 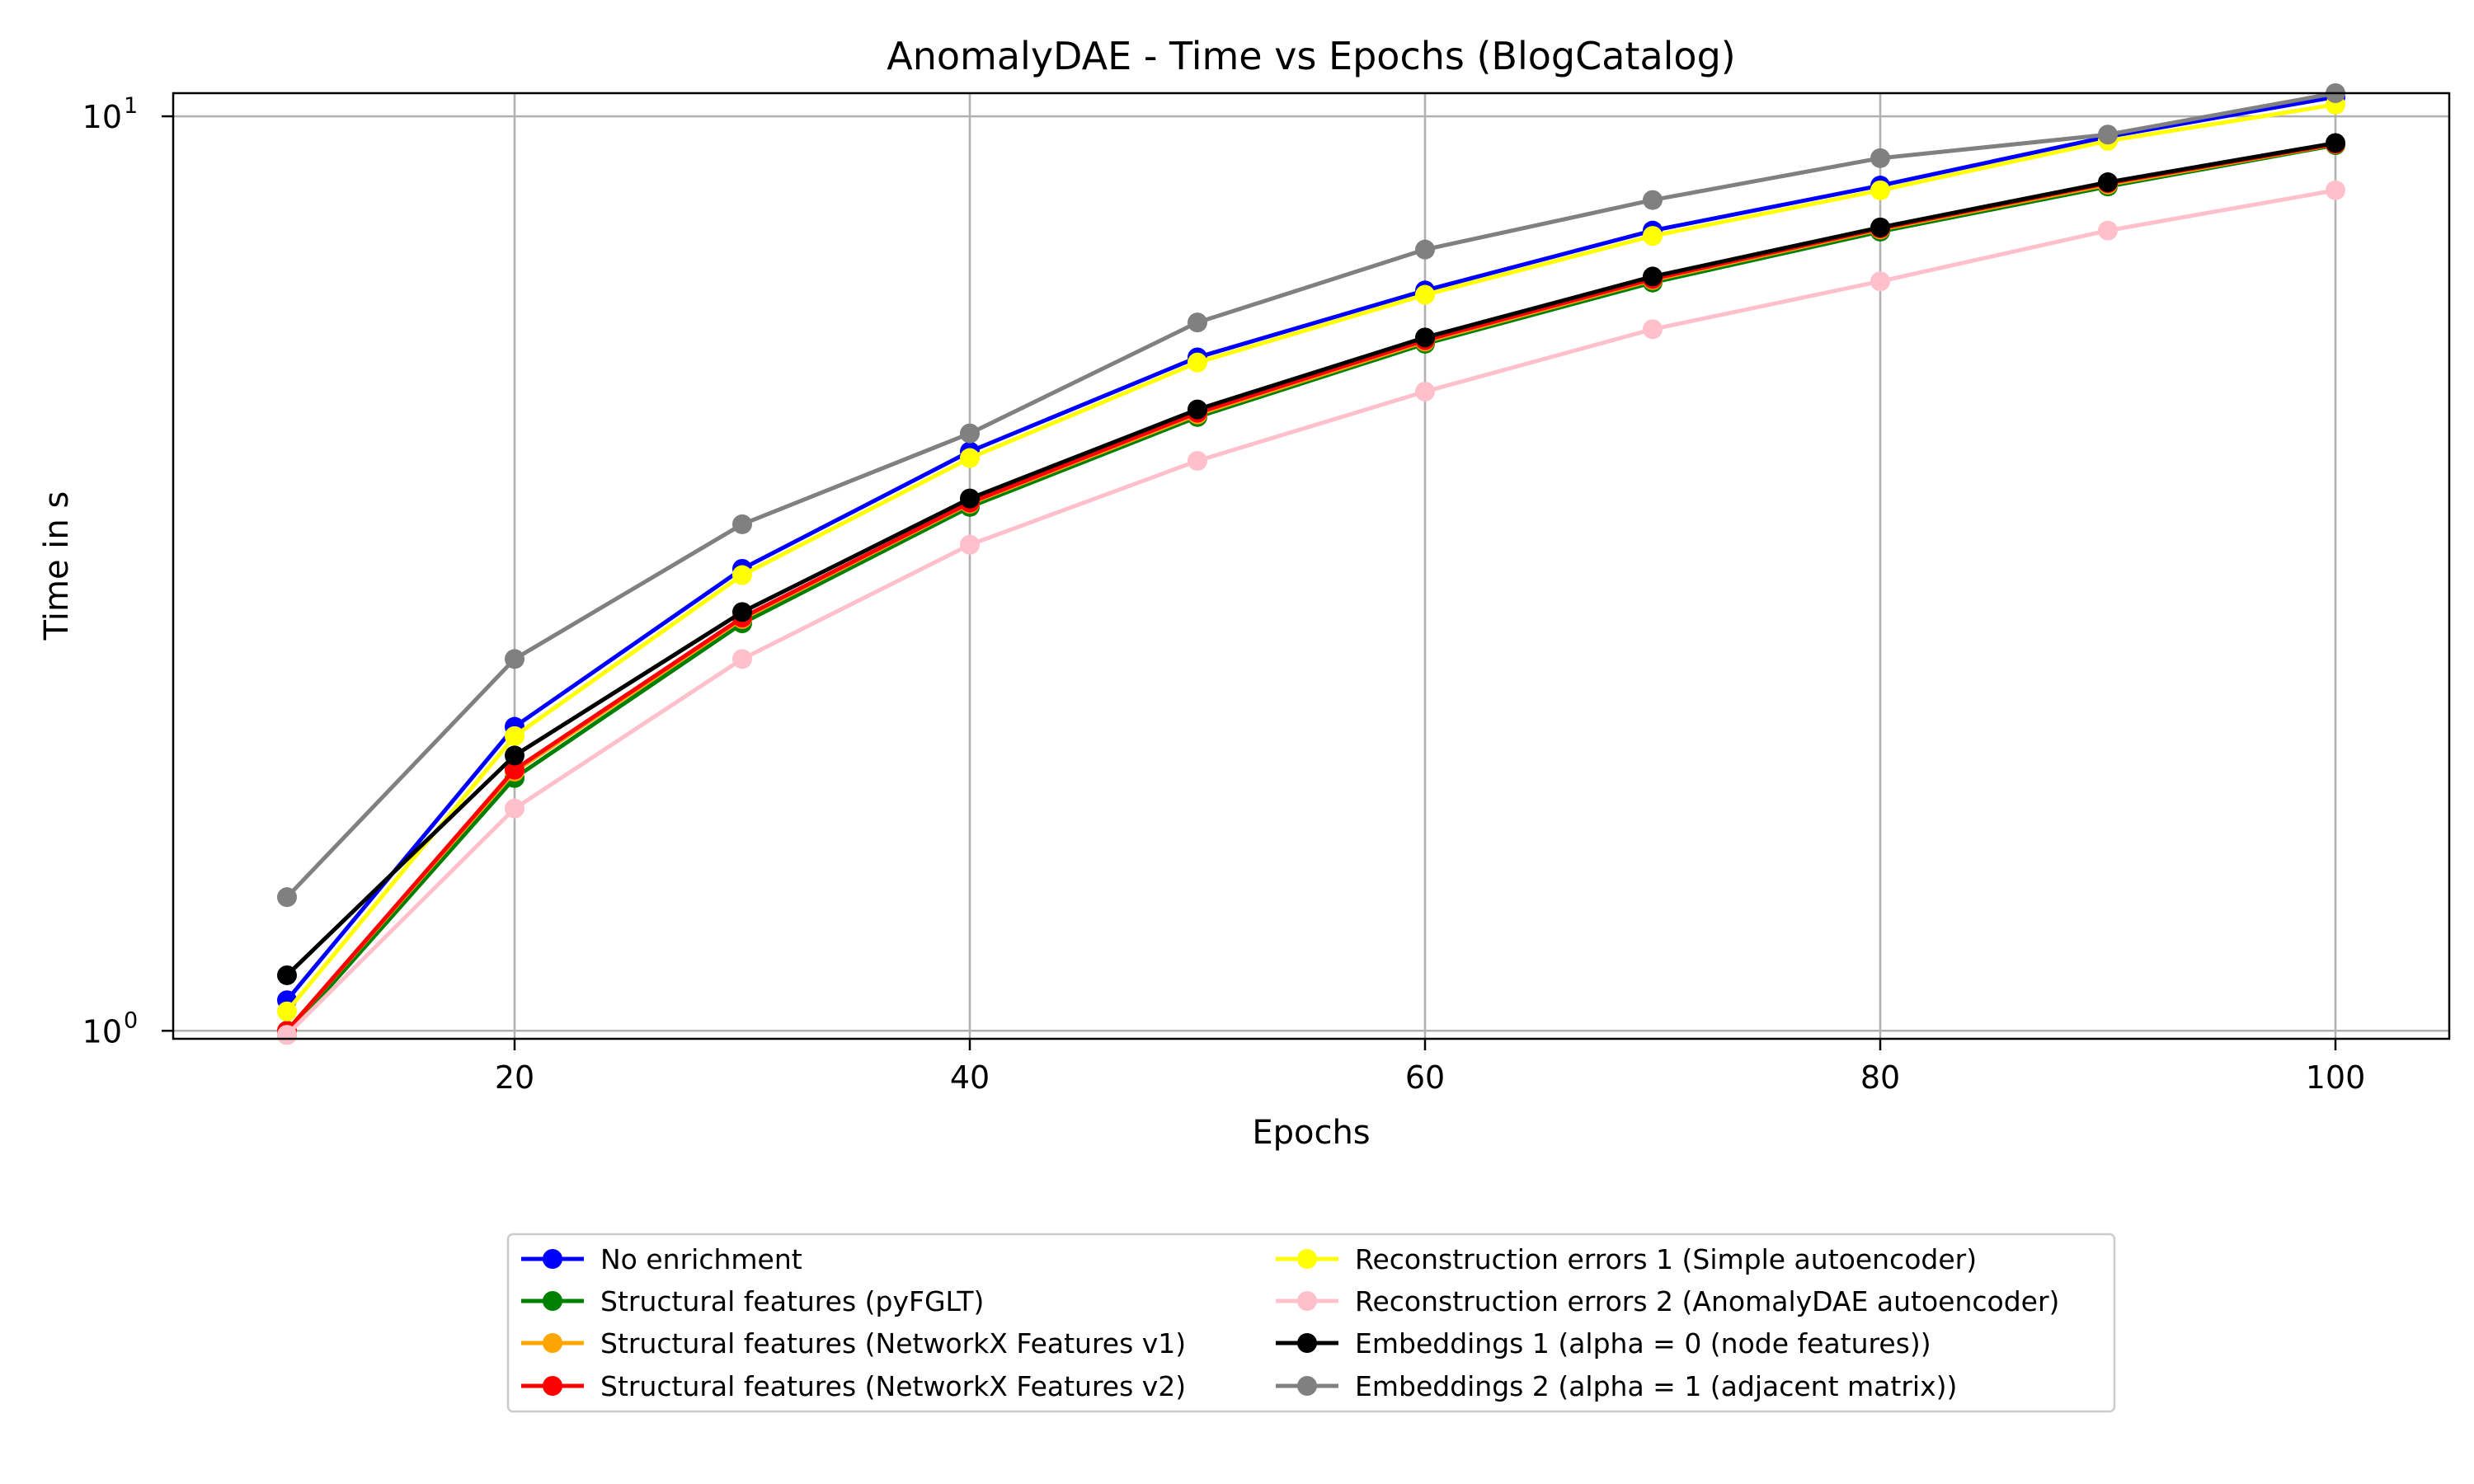 I want to click on legend-box, so click(x=1311, y=1323).